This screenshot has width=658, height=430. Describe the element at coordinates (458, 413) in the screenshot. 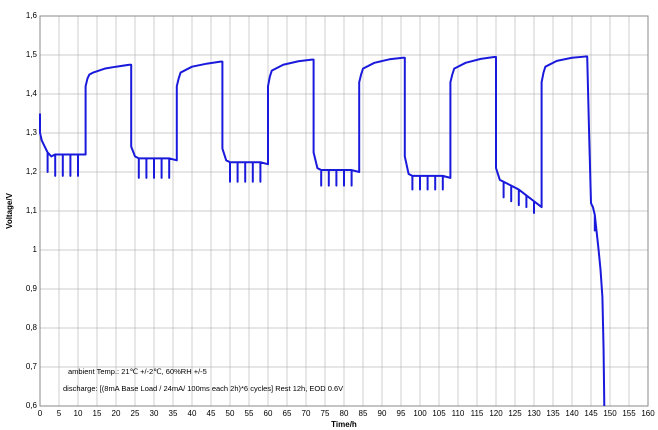

I see `x-tick-label: 110` at that location.